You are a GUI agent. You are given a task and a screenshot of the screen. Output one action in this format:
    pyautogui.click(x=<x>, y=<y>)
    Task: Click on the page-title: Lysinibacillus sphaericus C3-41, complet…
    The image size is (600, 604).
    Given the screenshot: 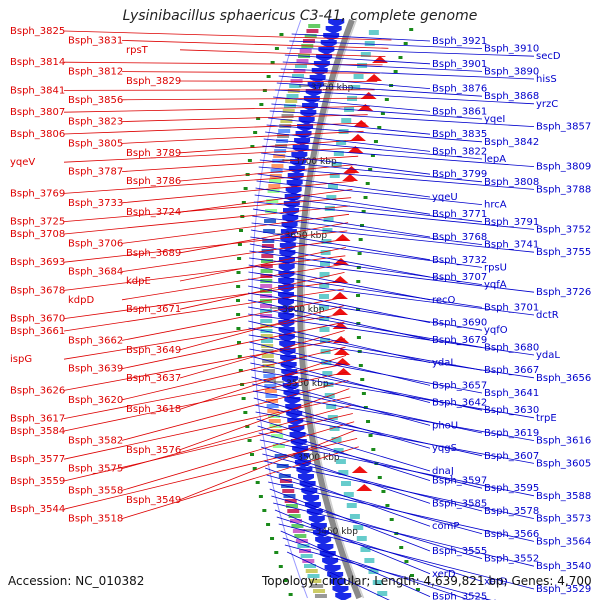 What is the action you would take?
    pyautogui.click(x=300, y=16)
    